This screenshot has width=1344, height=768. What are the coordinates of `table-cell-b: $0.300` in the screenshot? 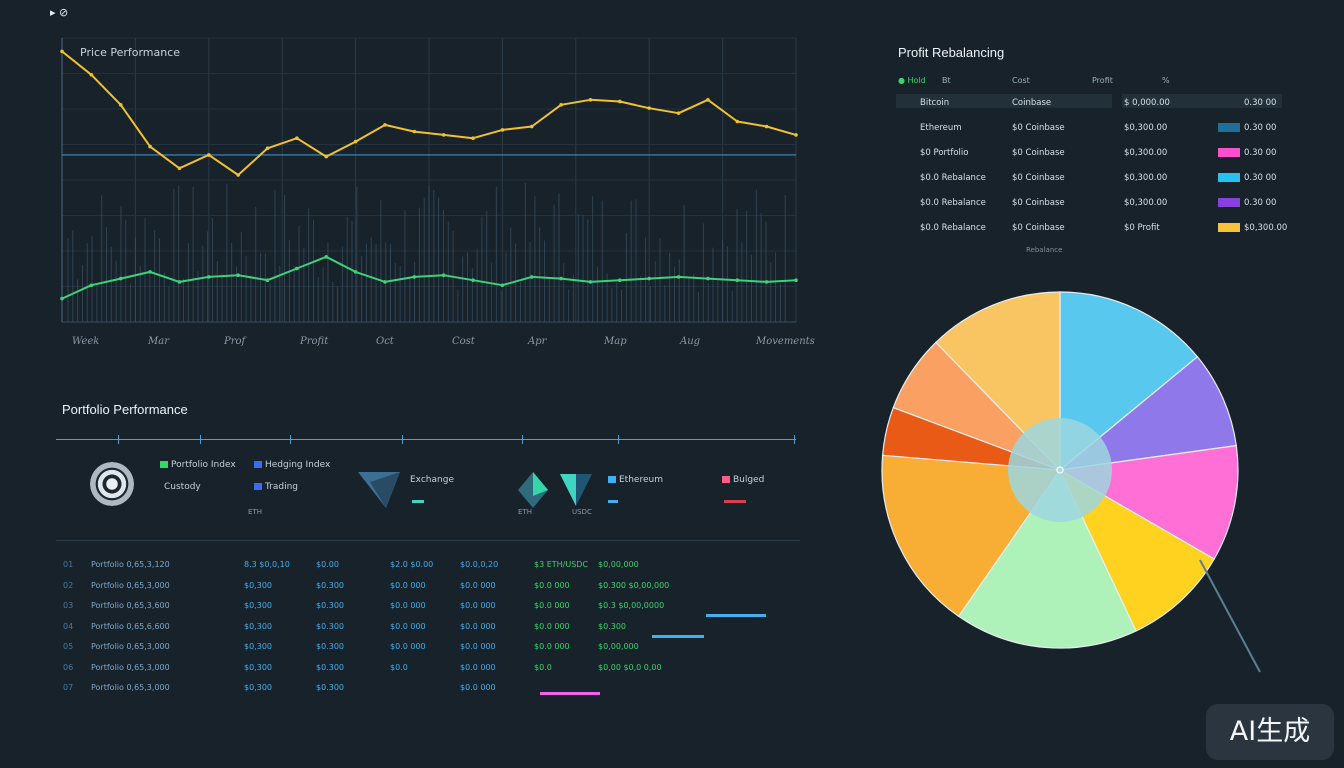 It's located at (330, 585).